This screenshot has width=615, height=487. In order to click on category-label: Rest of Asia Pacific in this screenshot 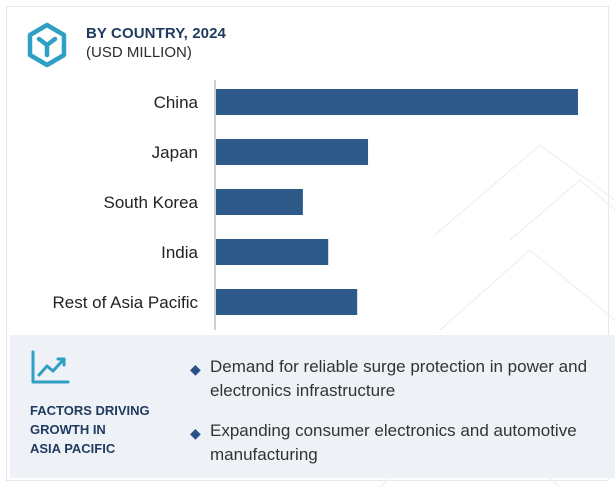, I will do `click(125, 302)`.